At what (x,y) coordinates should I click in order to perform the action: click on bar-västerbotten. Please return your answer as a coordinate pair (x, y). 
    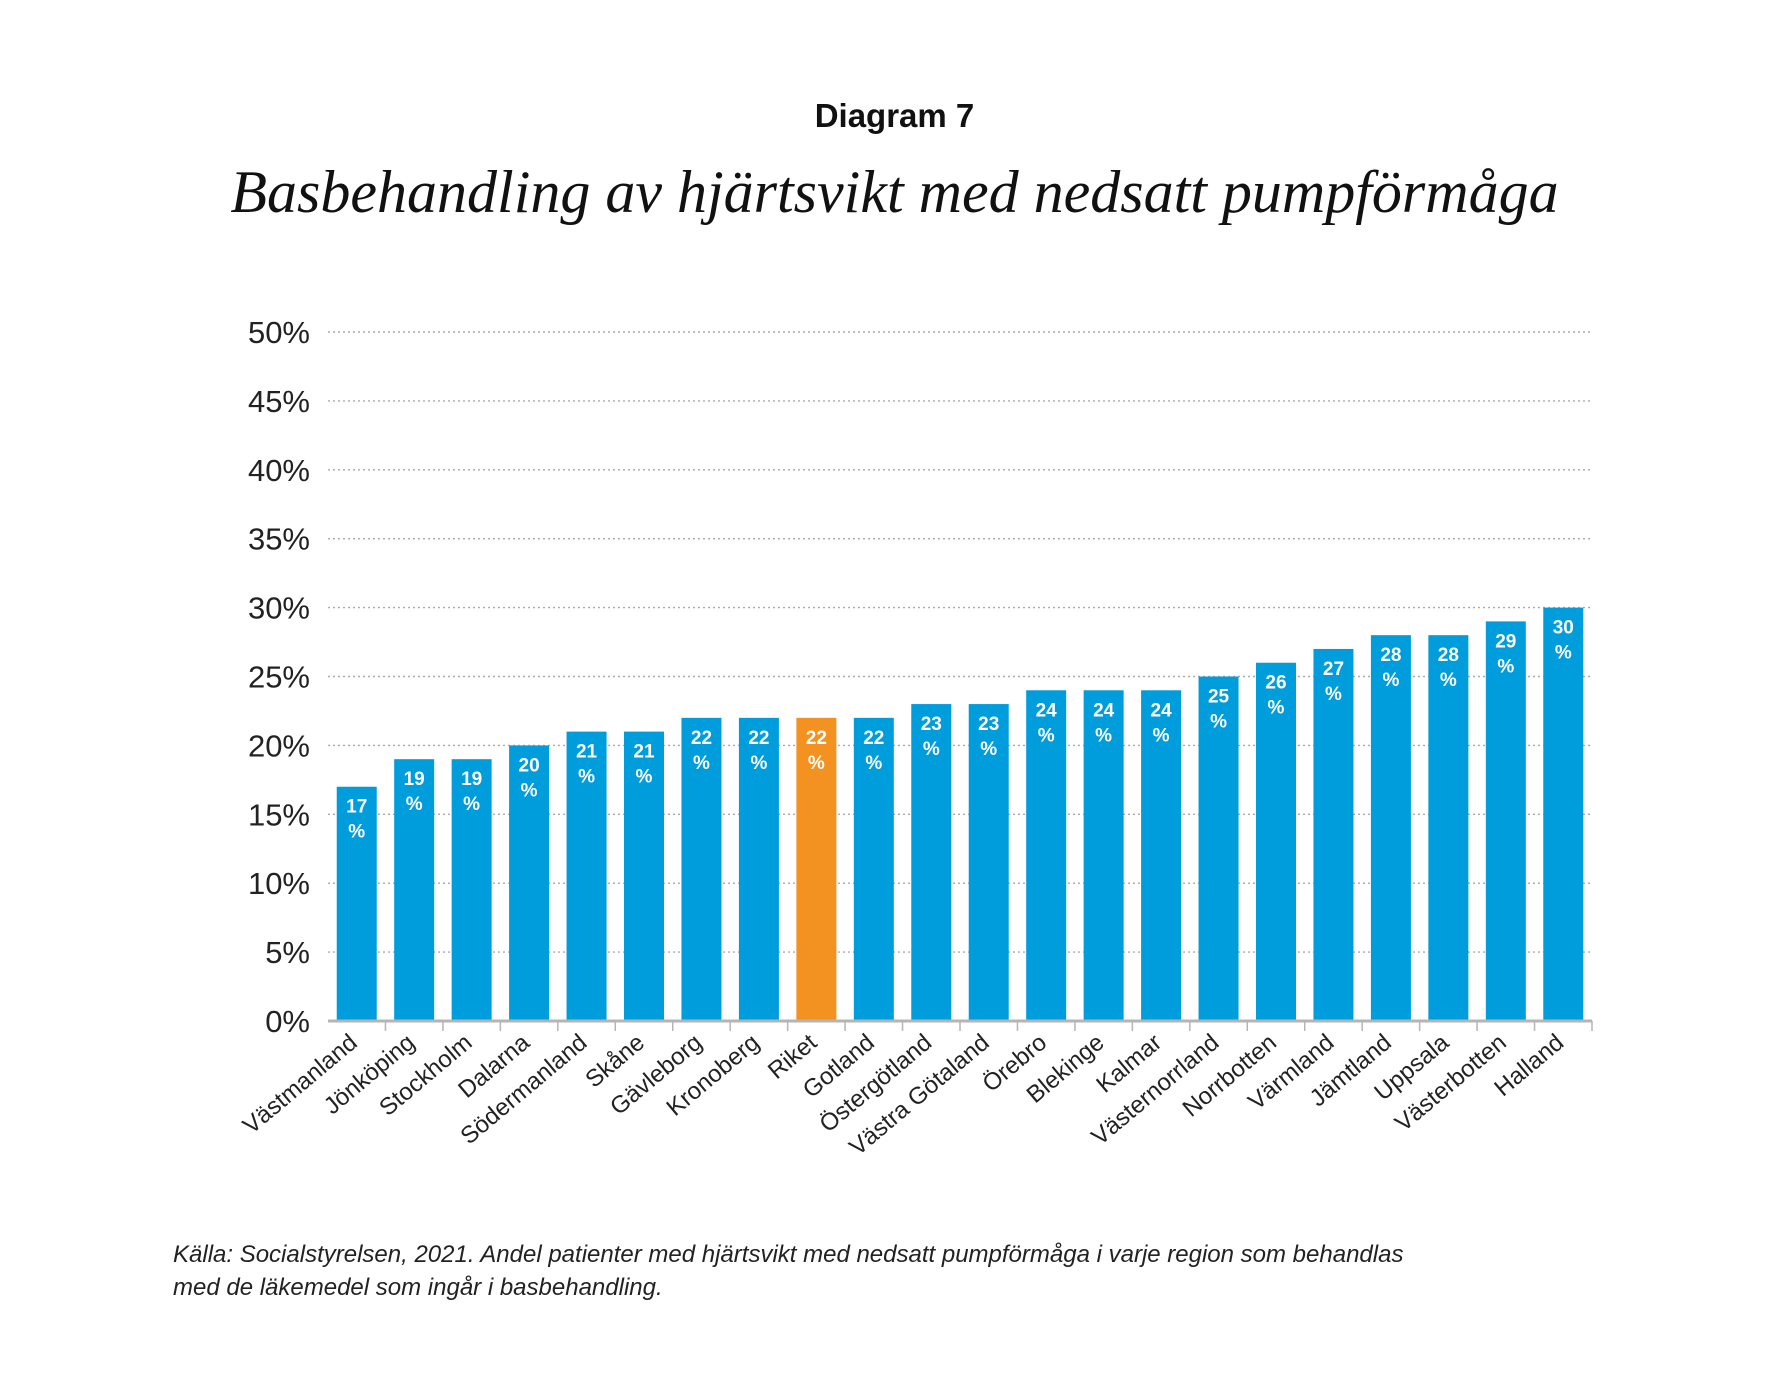
    Looking at the image, I should click on (1505, 821).